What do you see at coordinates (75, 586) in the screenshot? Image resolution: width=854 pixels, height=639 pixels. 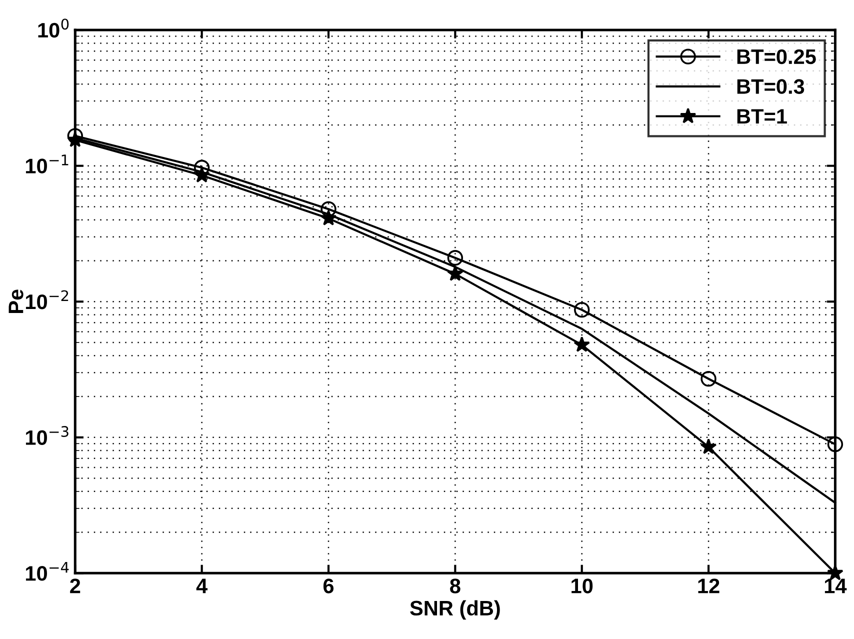 I see `x-tick-label: 2` at bounding box center [75, 586].